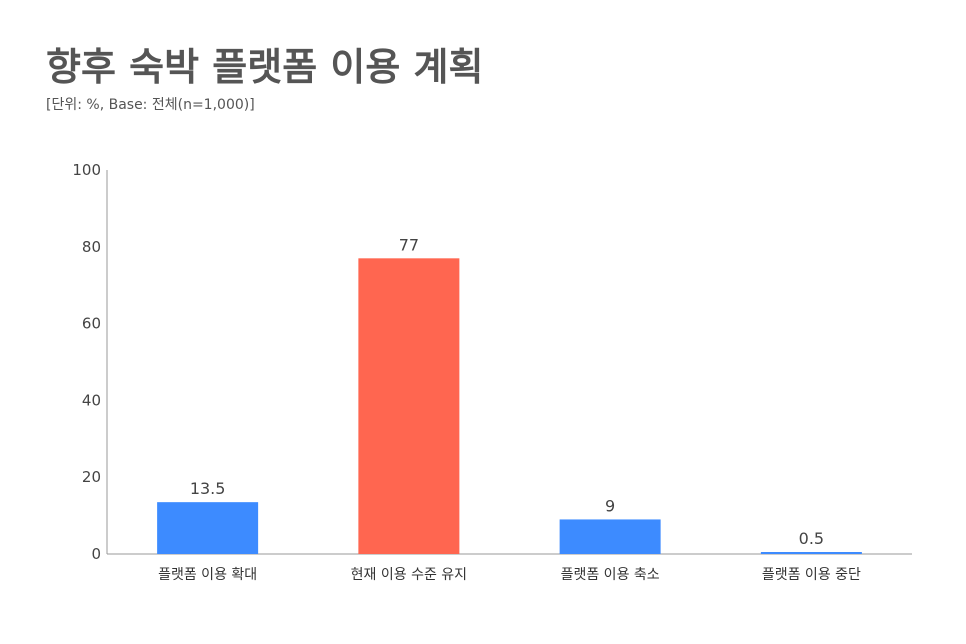  Describe the element at coordinates (207, 575) in the screenshot. I see `x-category-label-1: 플랫폼 이용 확대` at that location.